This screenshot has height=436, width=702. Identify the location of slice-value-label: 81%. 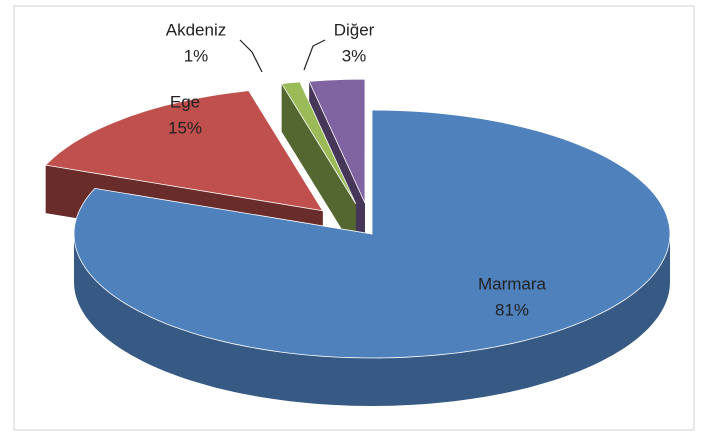
(512, 309).